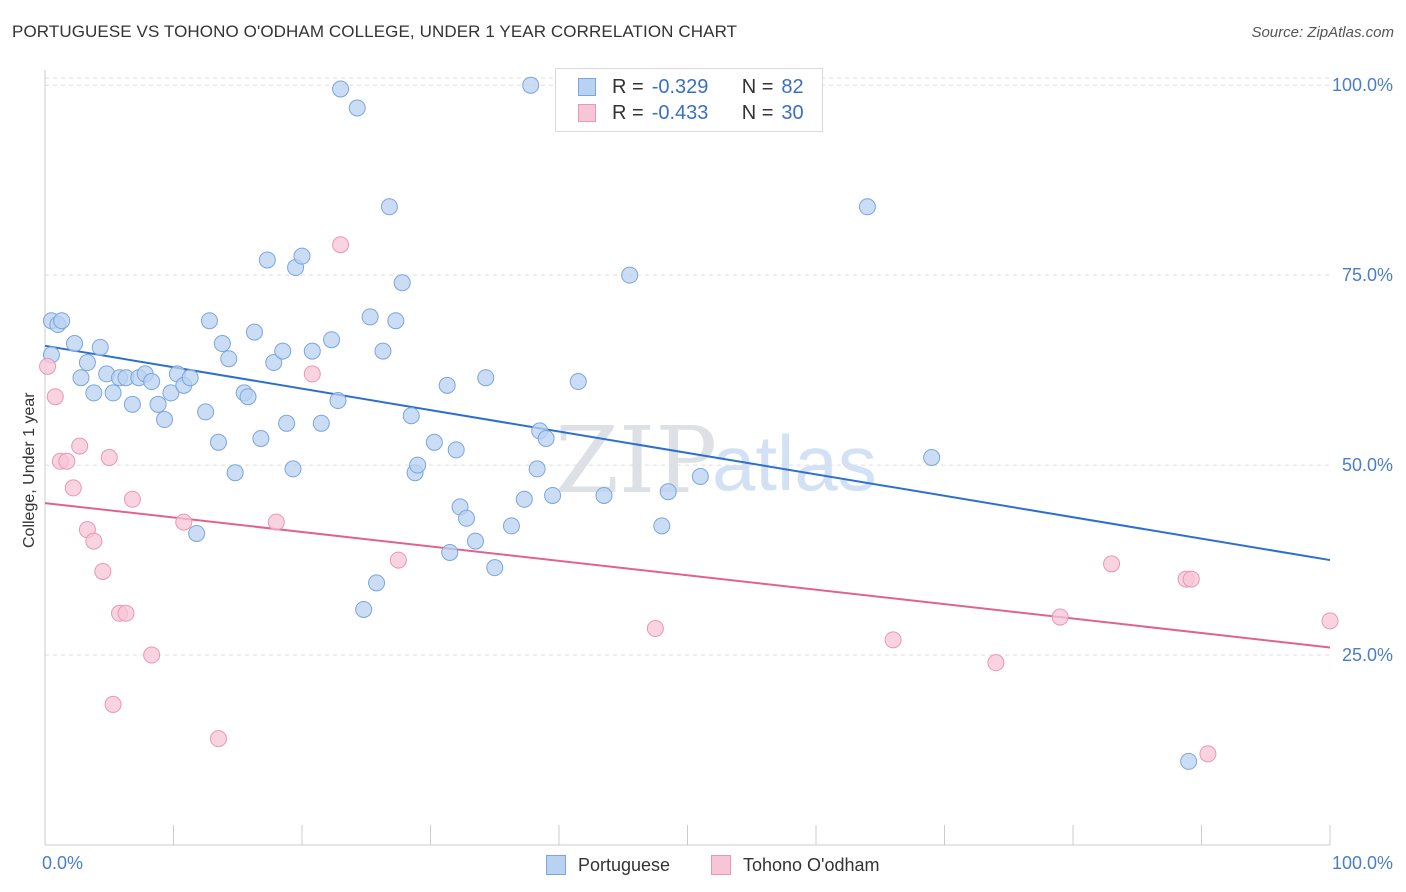  I want to click on bottom-legend-tohono: Tohono O'odham, so click(795, 865).